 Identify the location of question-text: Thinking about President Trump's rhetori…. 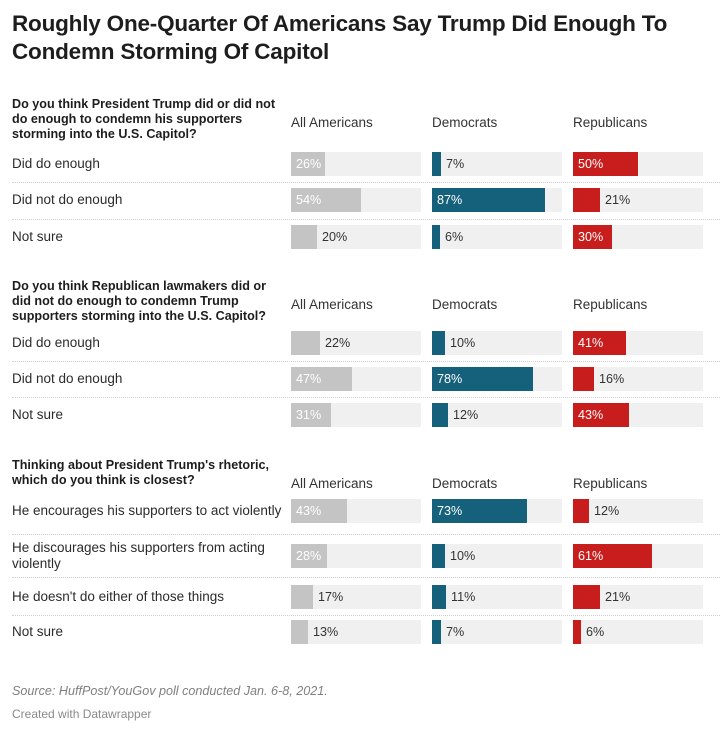
(140, 472).